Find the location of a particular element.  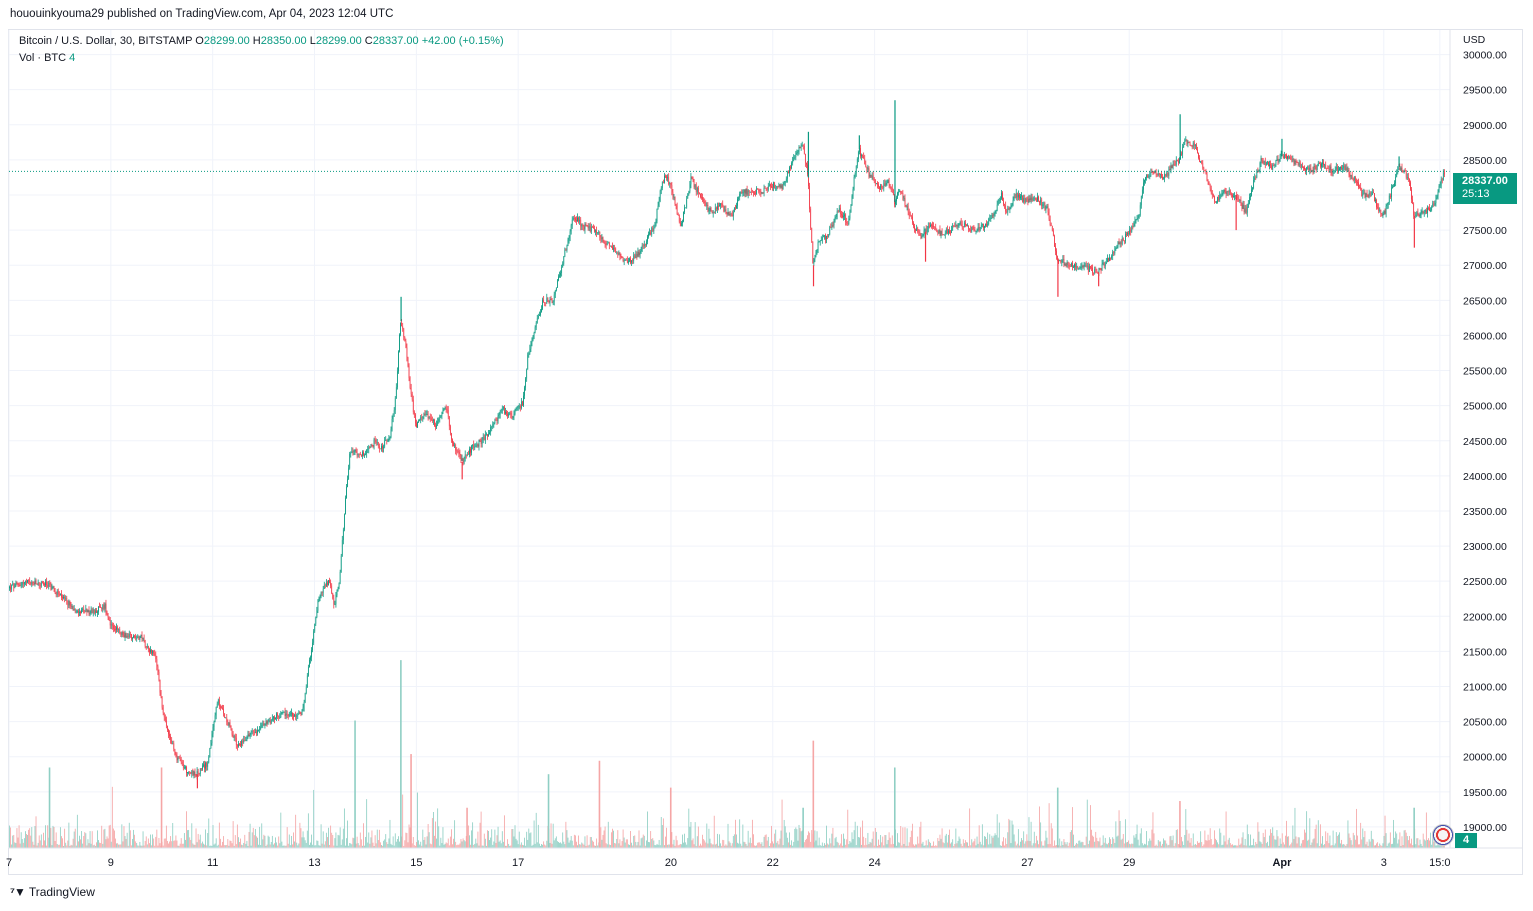

currency-label: USD is located at coordinates (1474, 40).